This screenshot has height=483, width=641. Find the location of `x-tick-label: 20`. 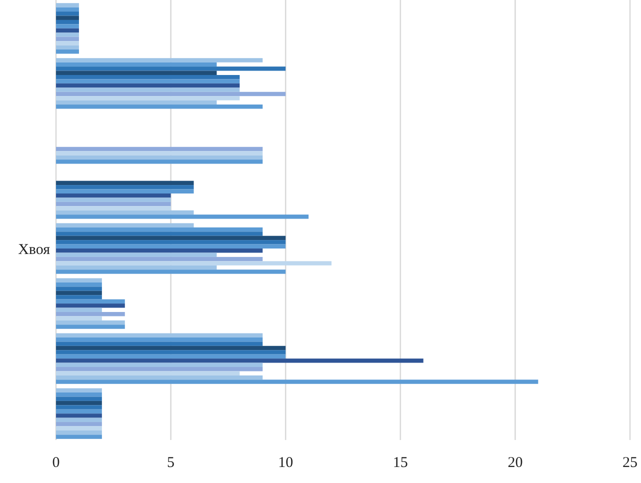

x-tick-label: 20 is located at coordinates (515, 463).